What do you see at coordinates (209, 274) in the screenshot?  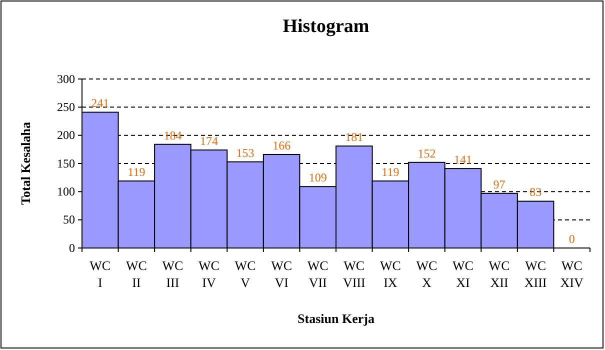 I see `x-tick-label: WC IV` at bounding box center [209, 274].